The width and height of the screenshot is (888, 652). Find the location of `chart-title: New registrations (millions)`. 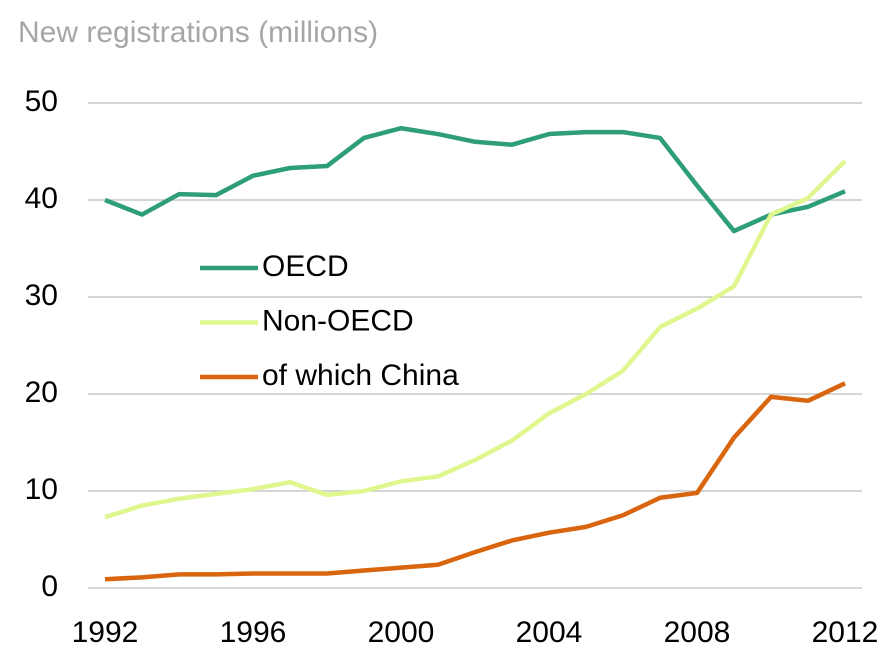

chart-title: New registrations (millions) is located at coordinates (198, 32).